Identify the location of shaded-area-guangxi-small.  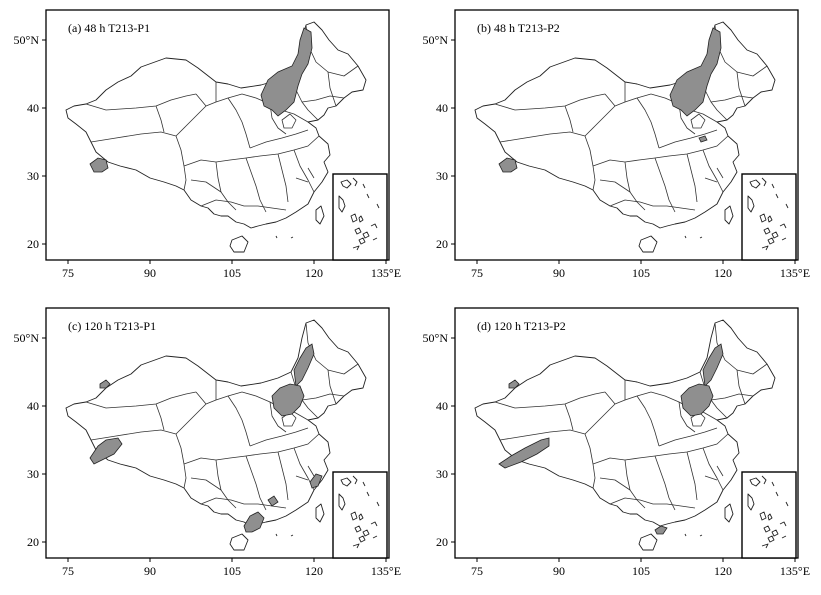
(661, 530).